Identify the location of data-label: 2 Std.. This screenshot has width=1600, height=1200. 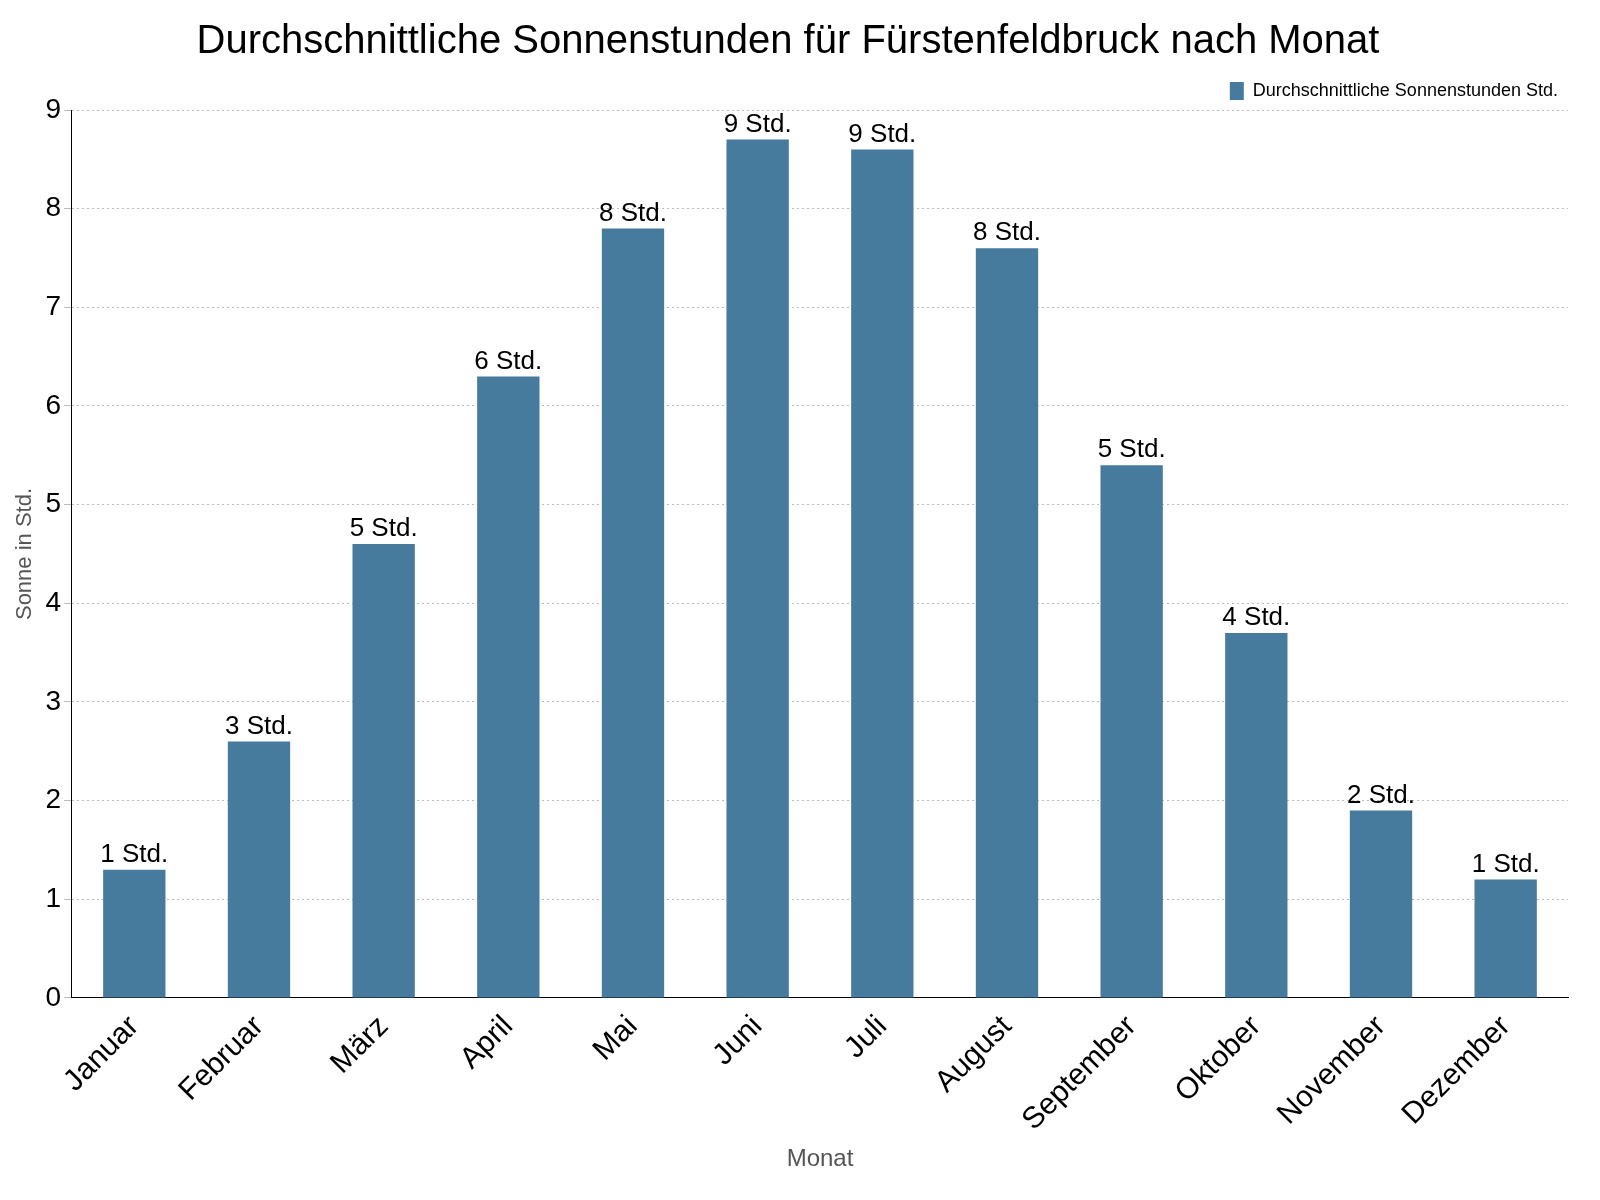
(1381, 793).